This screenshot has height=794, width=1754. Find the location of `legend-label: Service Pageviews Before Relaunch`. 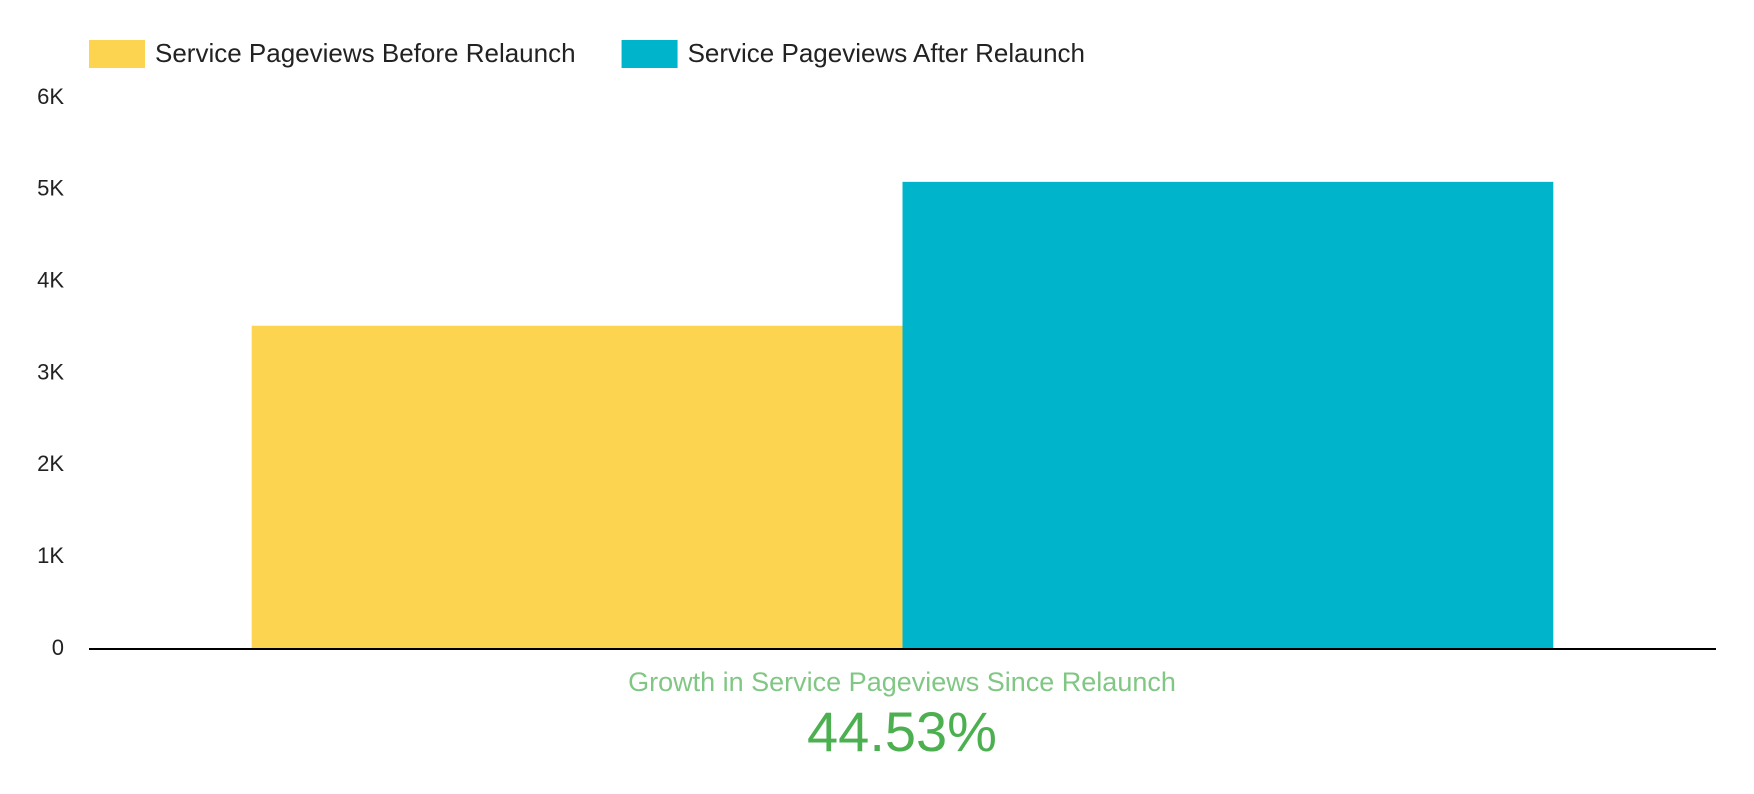

legend-label: Service Pageviews Before Relaunch is located at coordinates (365, 53).